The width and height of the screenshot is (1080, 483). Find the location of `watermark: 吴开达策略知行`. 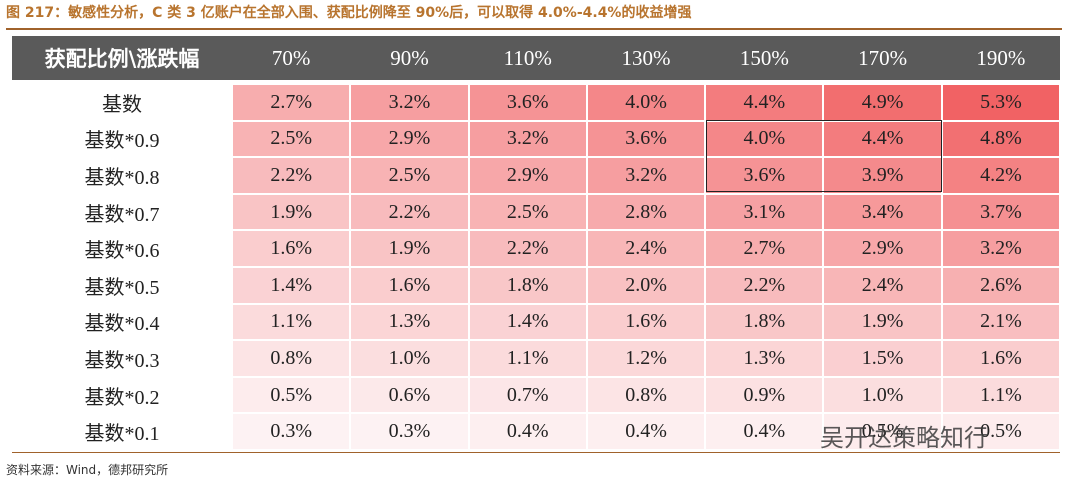

watermark: 吴开达策略知行 is located at coordinates (904, 438).